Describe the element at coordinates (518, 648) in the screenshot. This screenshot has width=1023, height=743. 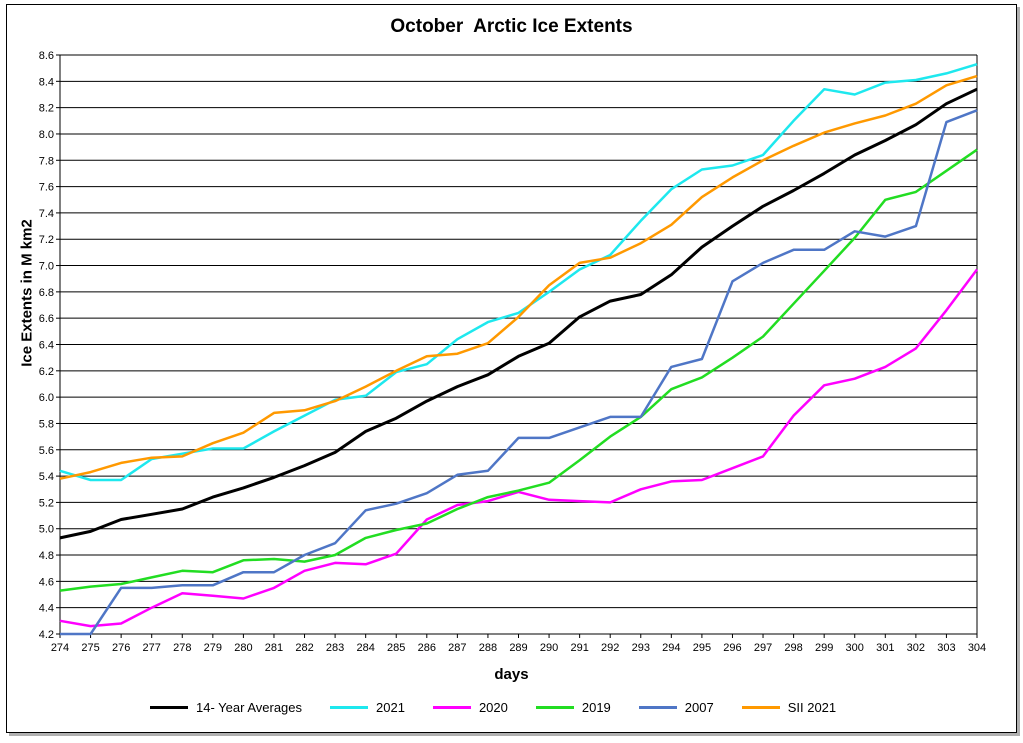
I see `x-tick-label: 289` at that location.